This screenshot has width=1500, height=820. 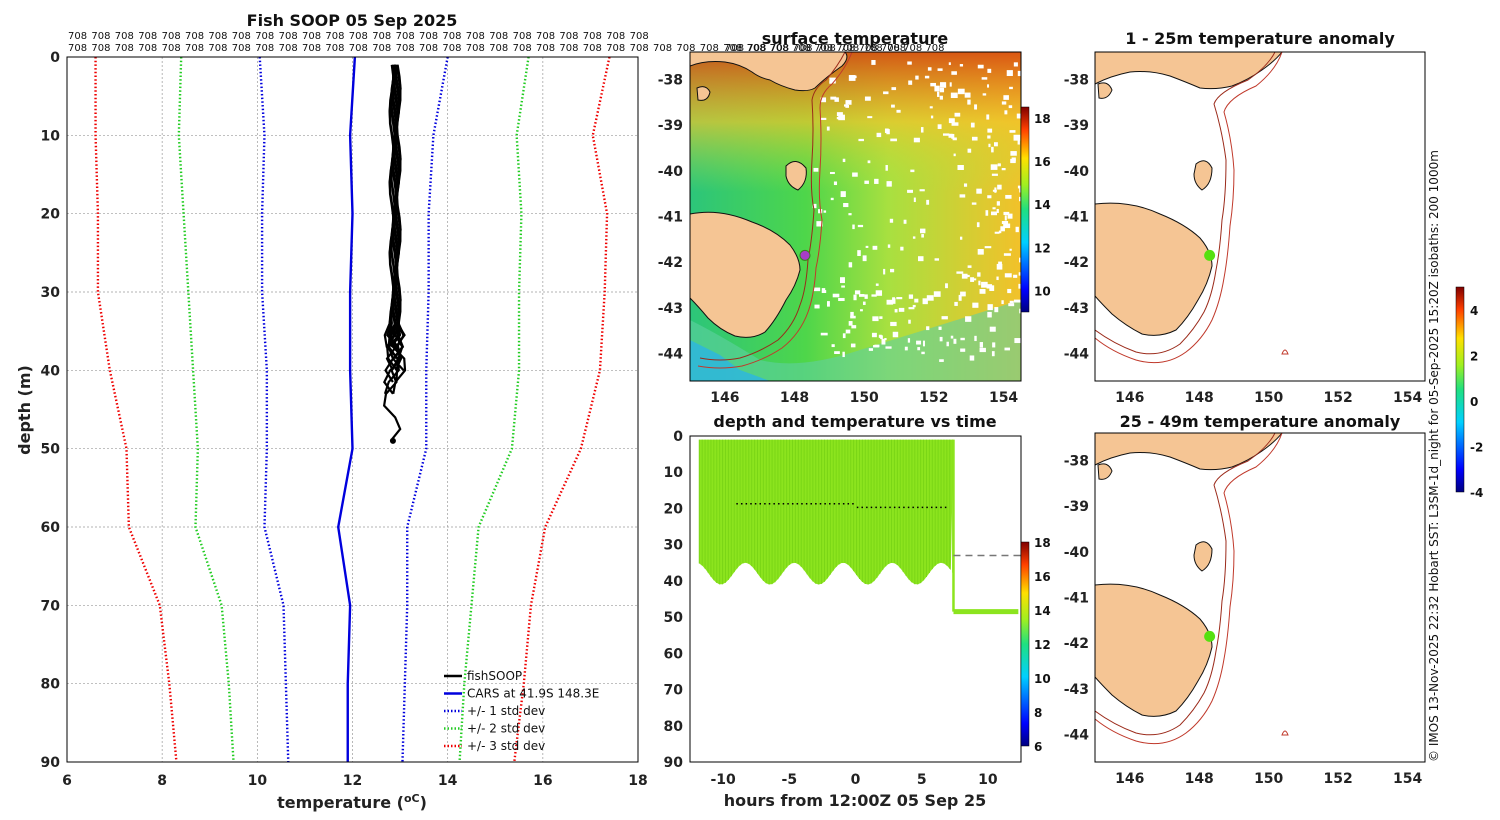 I want to click on anomaly-y-tick-label: -41, so click(x=1076, y=599).